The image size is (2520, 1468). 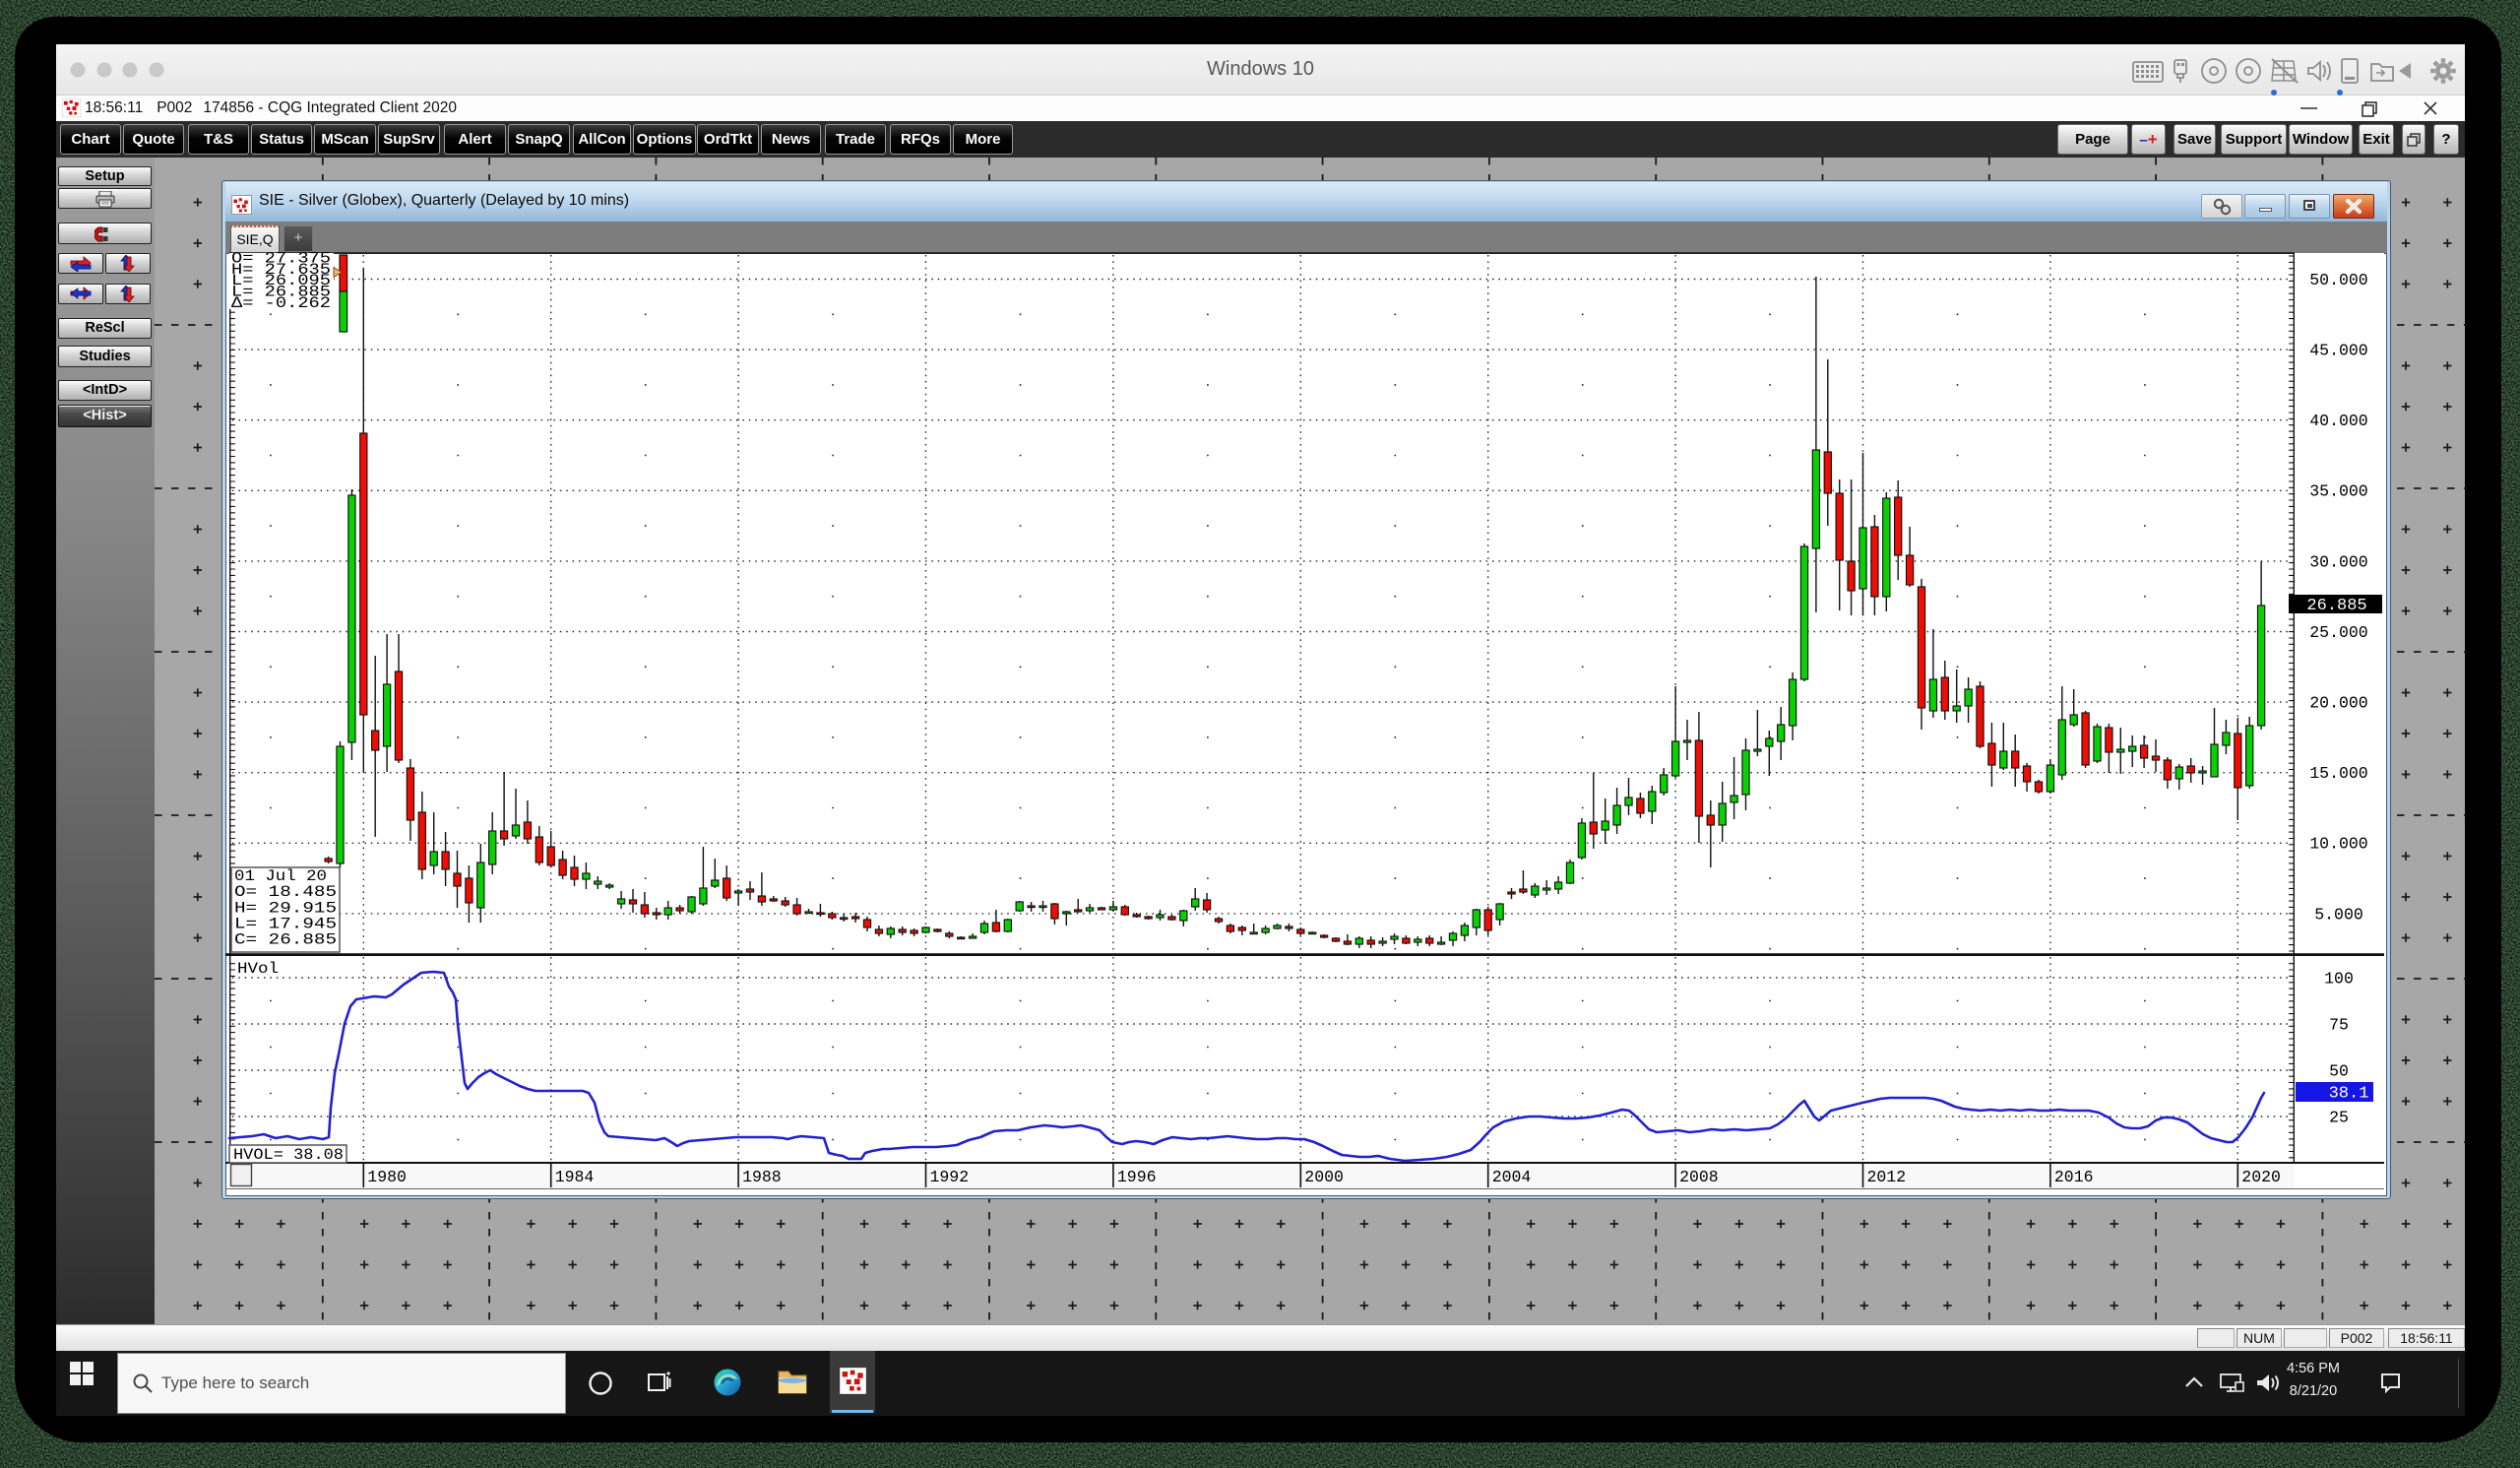 I want to click on svg-text: 15.000, so click(x=2338, y=774).